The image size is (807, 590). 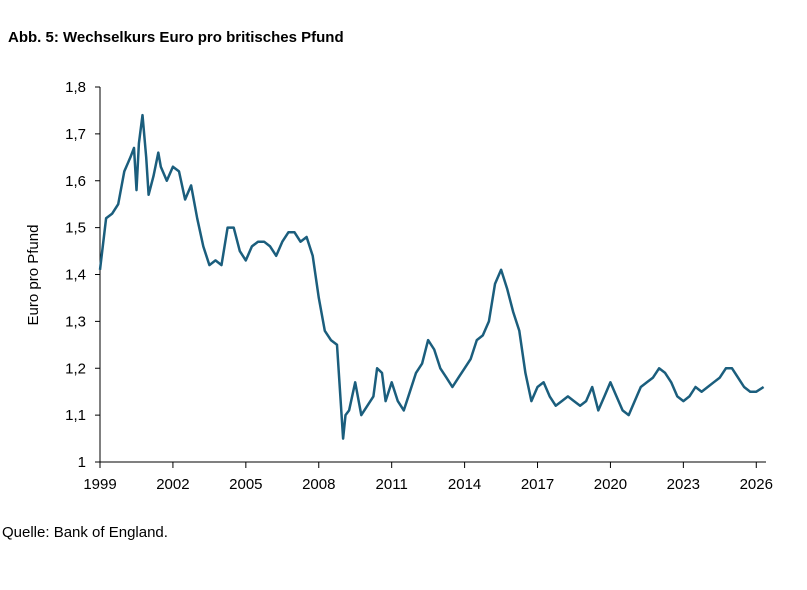 I want to click on y-tick-label: 1,6, so click(x=75, y=181).